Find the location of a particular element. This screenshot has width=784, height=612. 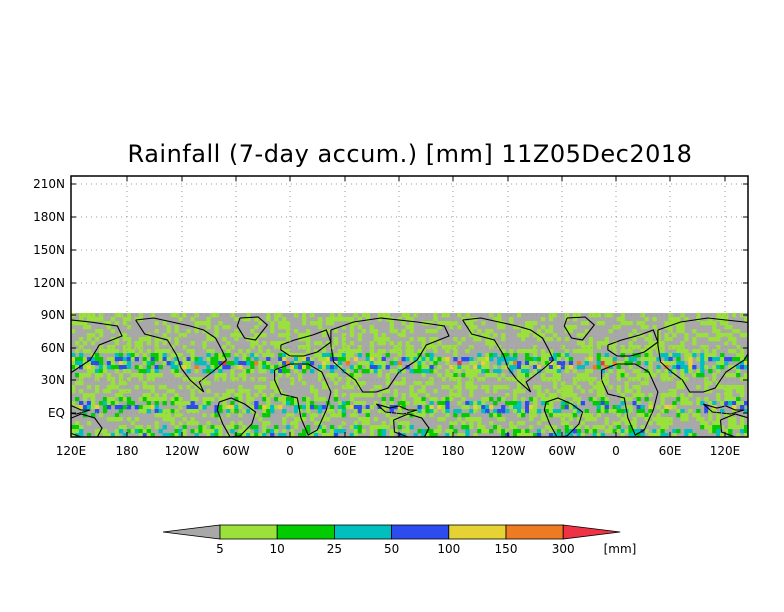

colorbar-level-label: 10 is located at coordinates (277, 549).